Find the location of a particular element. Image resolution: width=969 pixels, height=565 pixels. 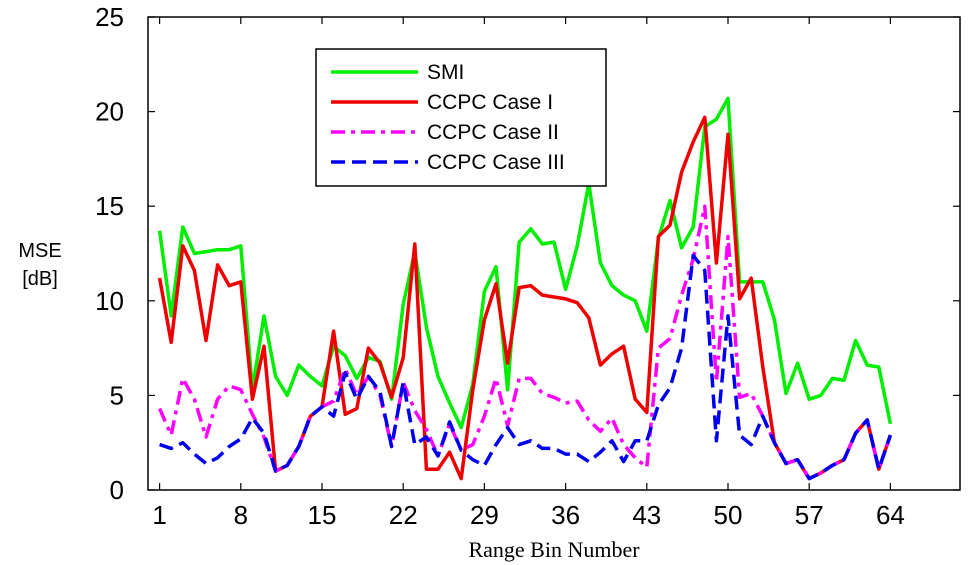

y-axis-label-line-2: [dB] is located at coordinates (40, 279).